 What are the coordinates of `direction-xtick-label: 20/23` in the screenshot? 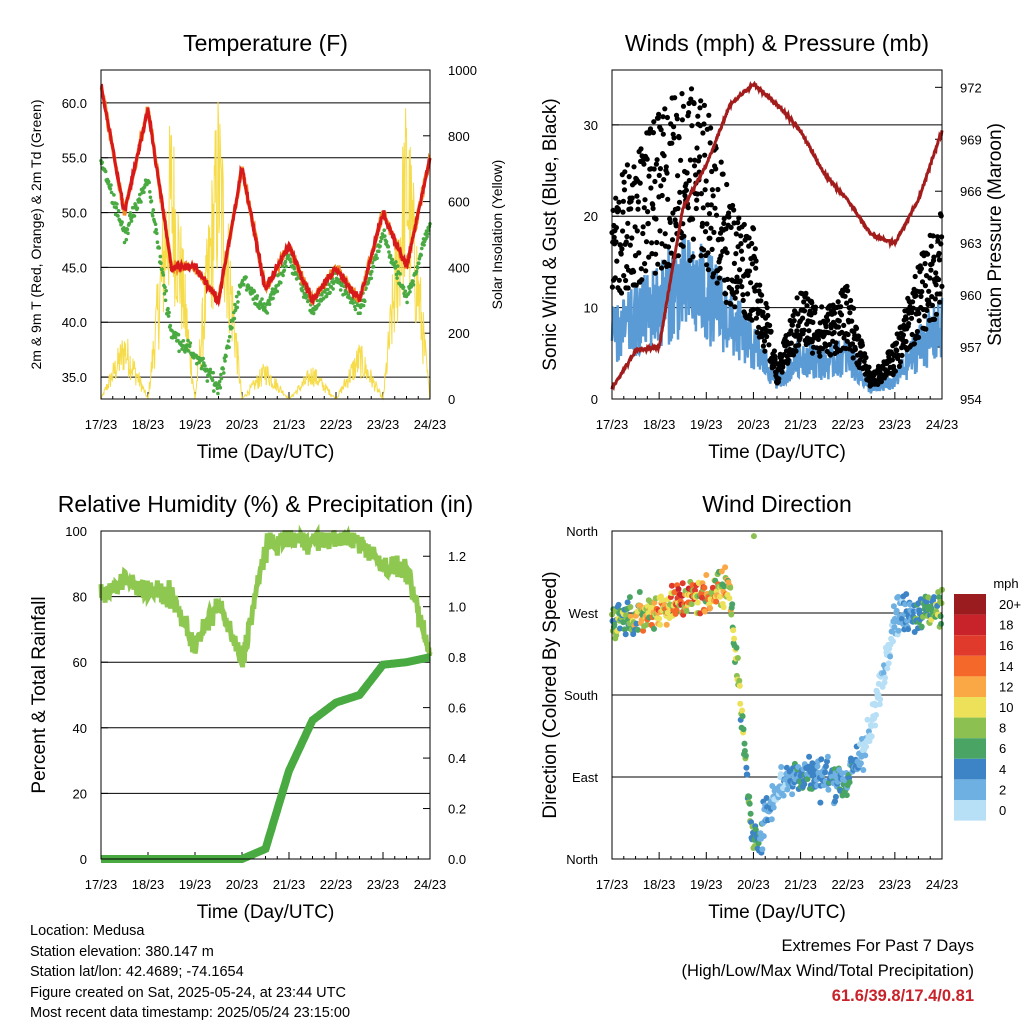 It's located at (753, 884).